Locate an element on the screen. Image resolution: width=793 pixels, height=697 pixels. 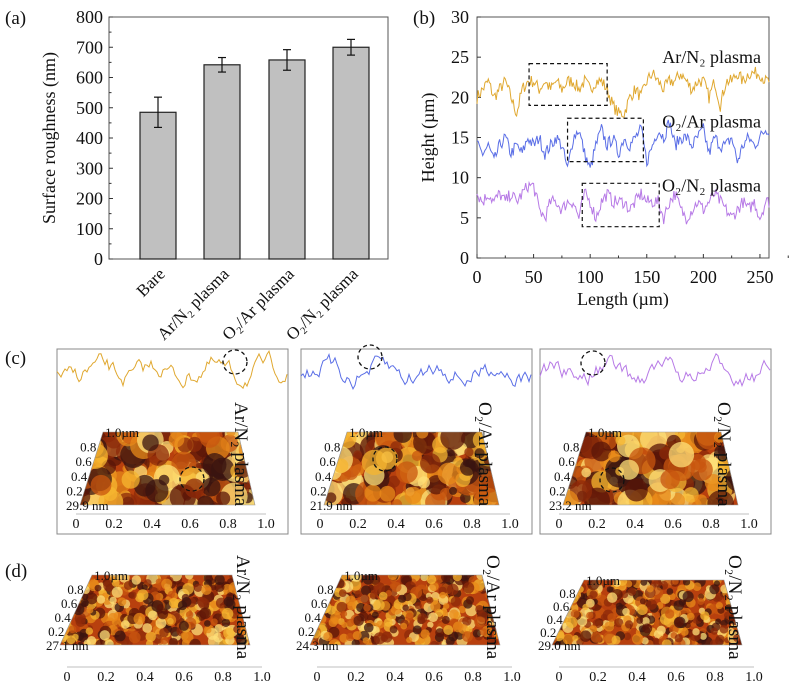
y-tick-label: 20 is located at coordinates (460, 97).